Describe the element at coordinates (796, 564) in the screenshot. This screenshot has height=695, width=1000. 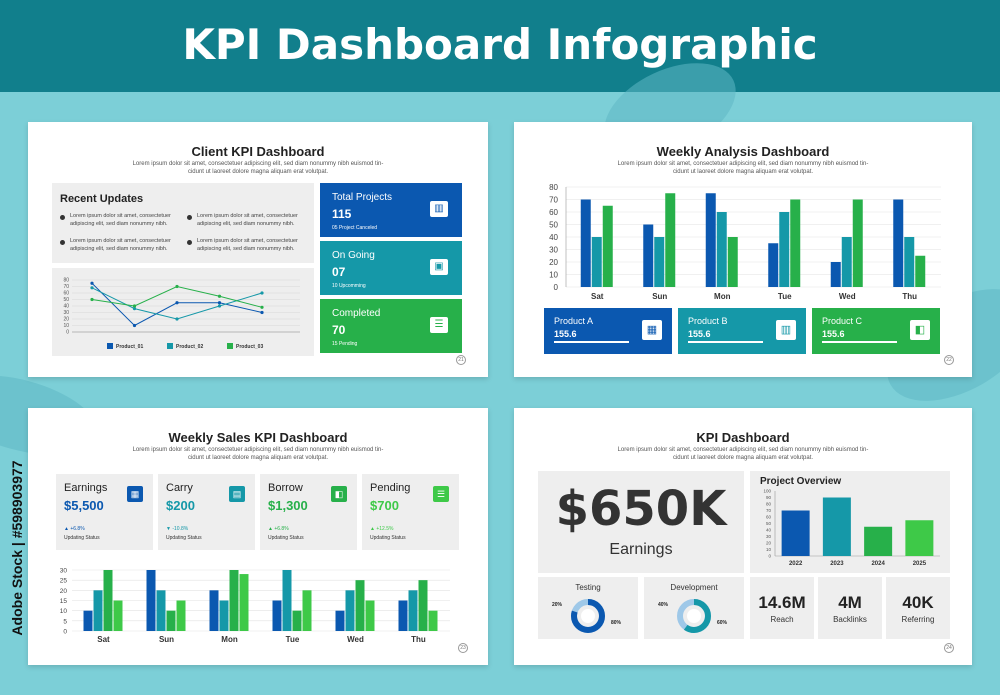
I see `x-tick-label: 2022` at that location.